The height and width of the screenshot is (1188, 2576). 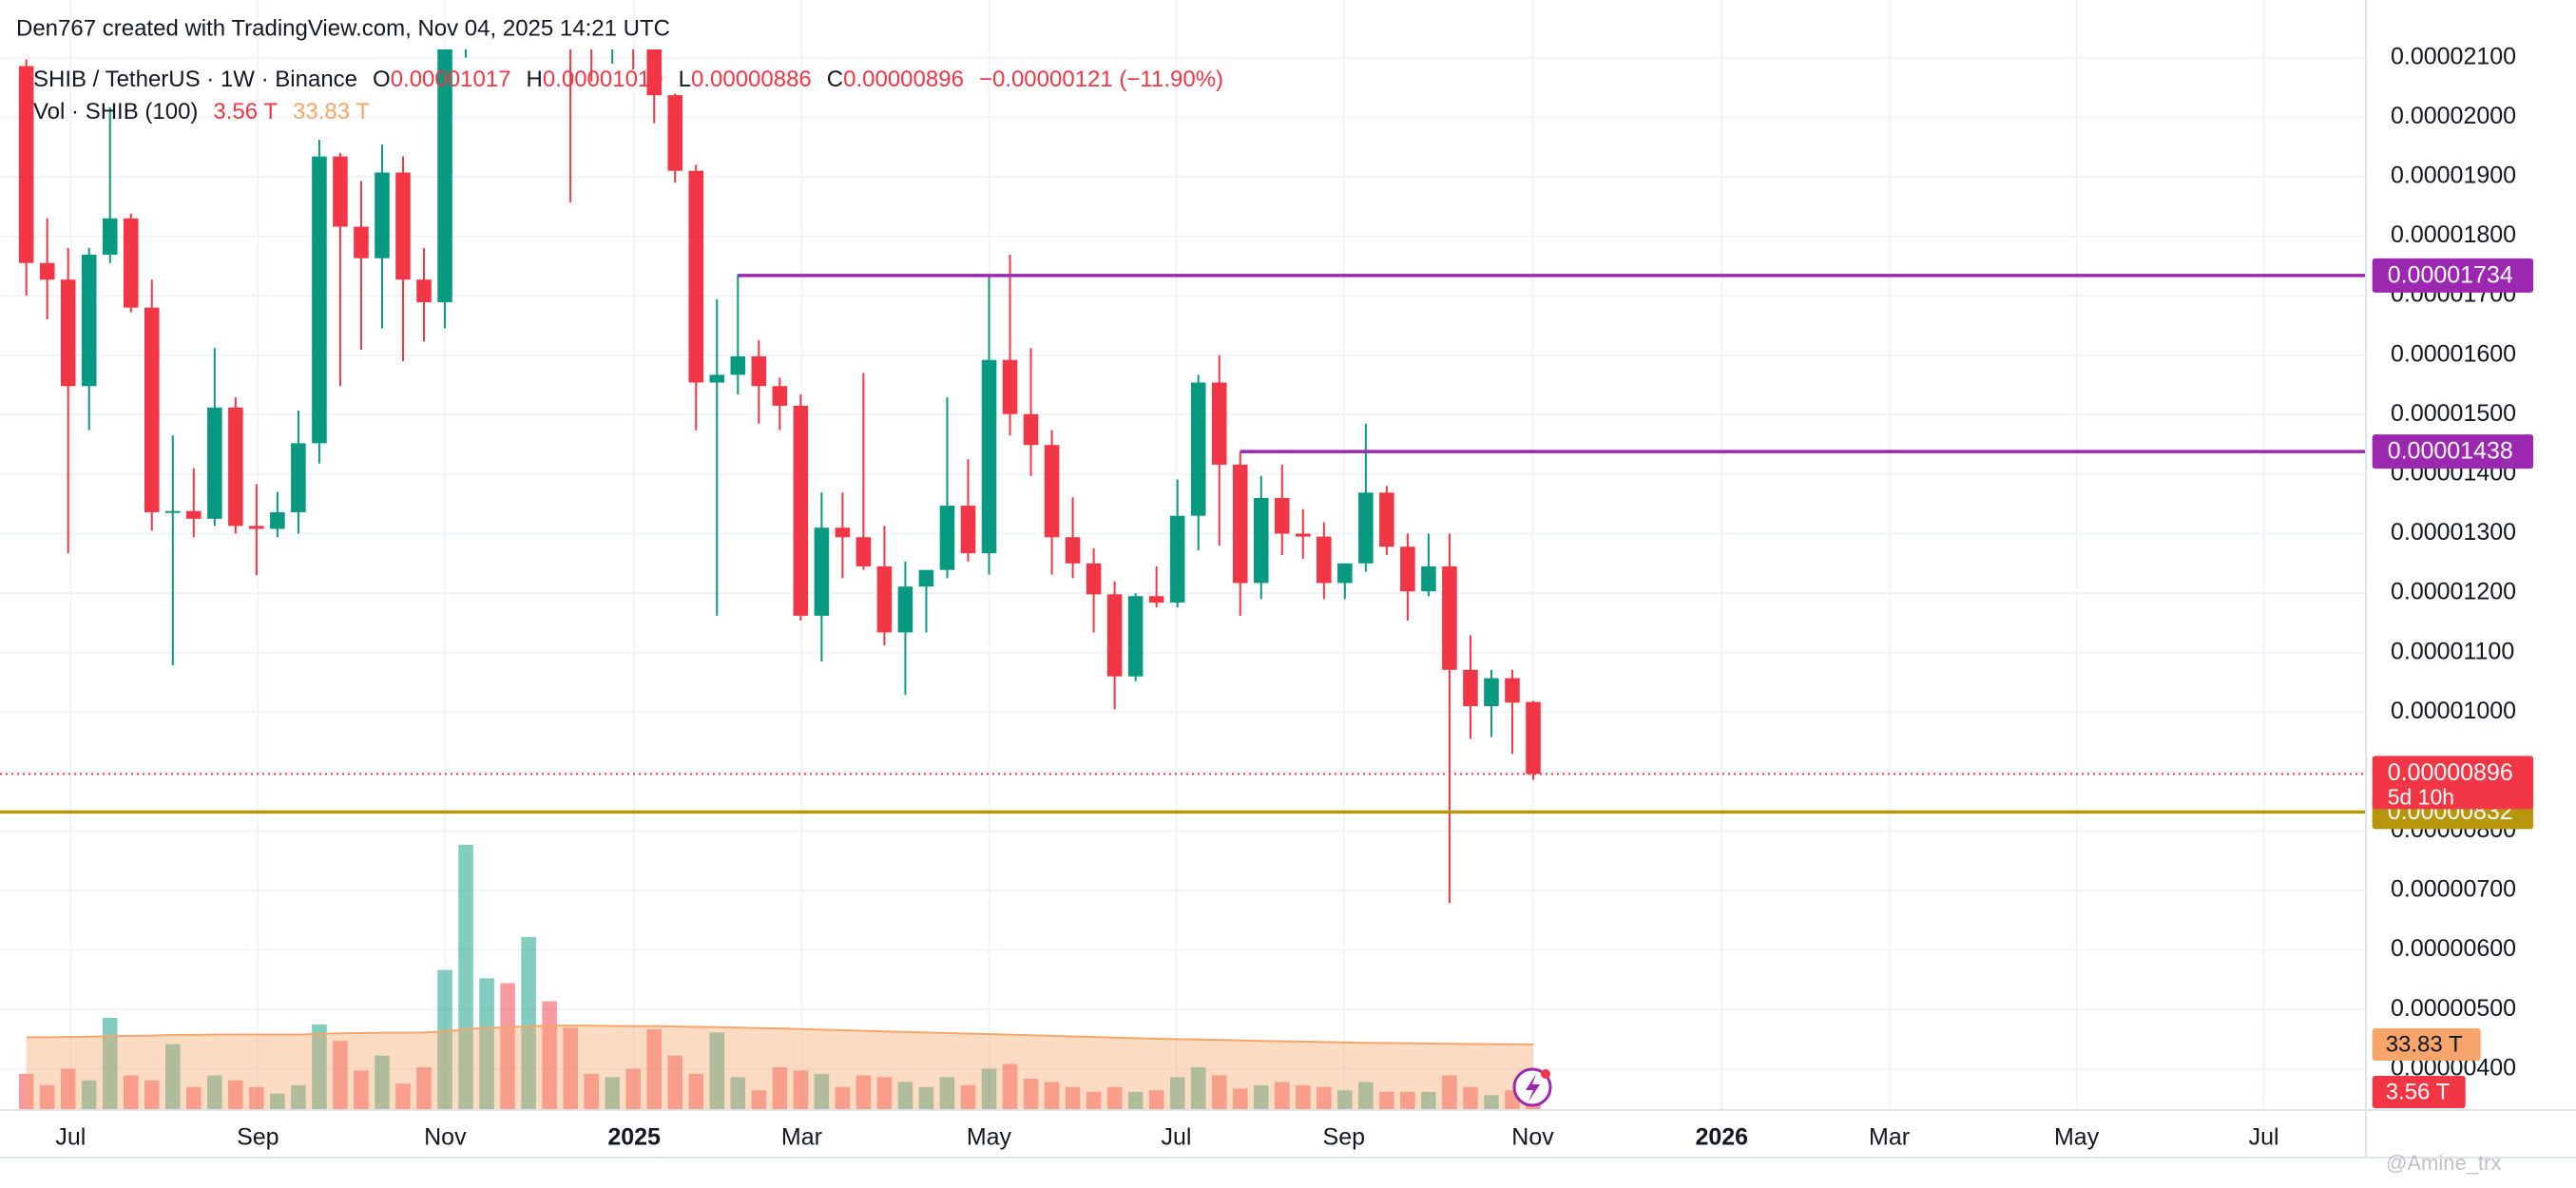 What do you see at coordinates (382, 79) in the screenshot?
I see `ohlc-letter: O` at bounding box center [382, 79].